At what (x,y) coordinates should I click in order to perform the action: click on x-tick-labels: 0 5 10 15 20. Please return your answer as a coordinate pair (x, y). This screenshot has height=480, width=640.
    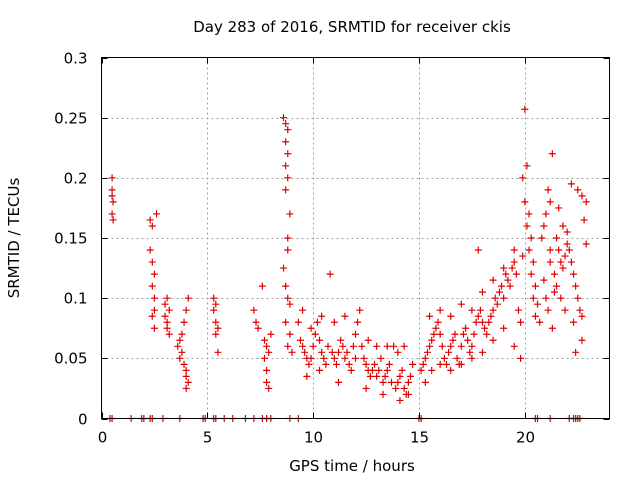
    Looking at the image, I should click on (316, 438).